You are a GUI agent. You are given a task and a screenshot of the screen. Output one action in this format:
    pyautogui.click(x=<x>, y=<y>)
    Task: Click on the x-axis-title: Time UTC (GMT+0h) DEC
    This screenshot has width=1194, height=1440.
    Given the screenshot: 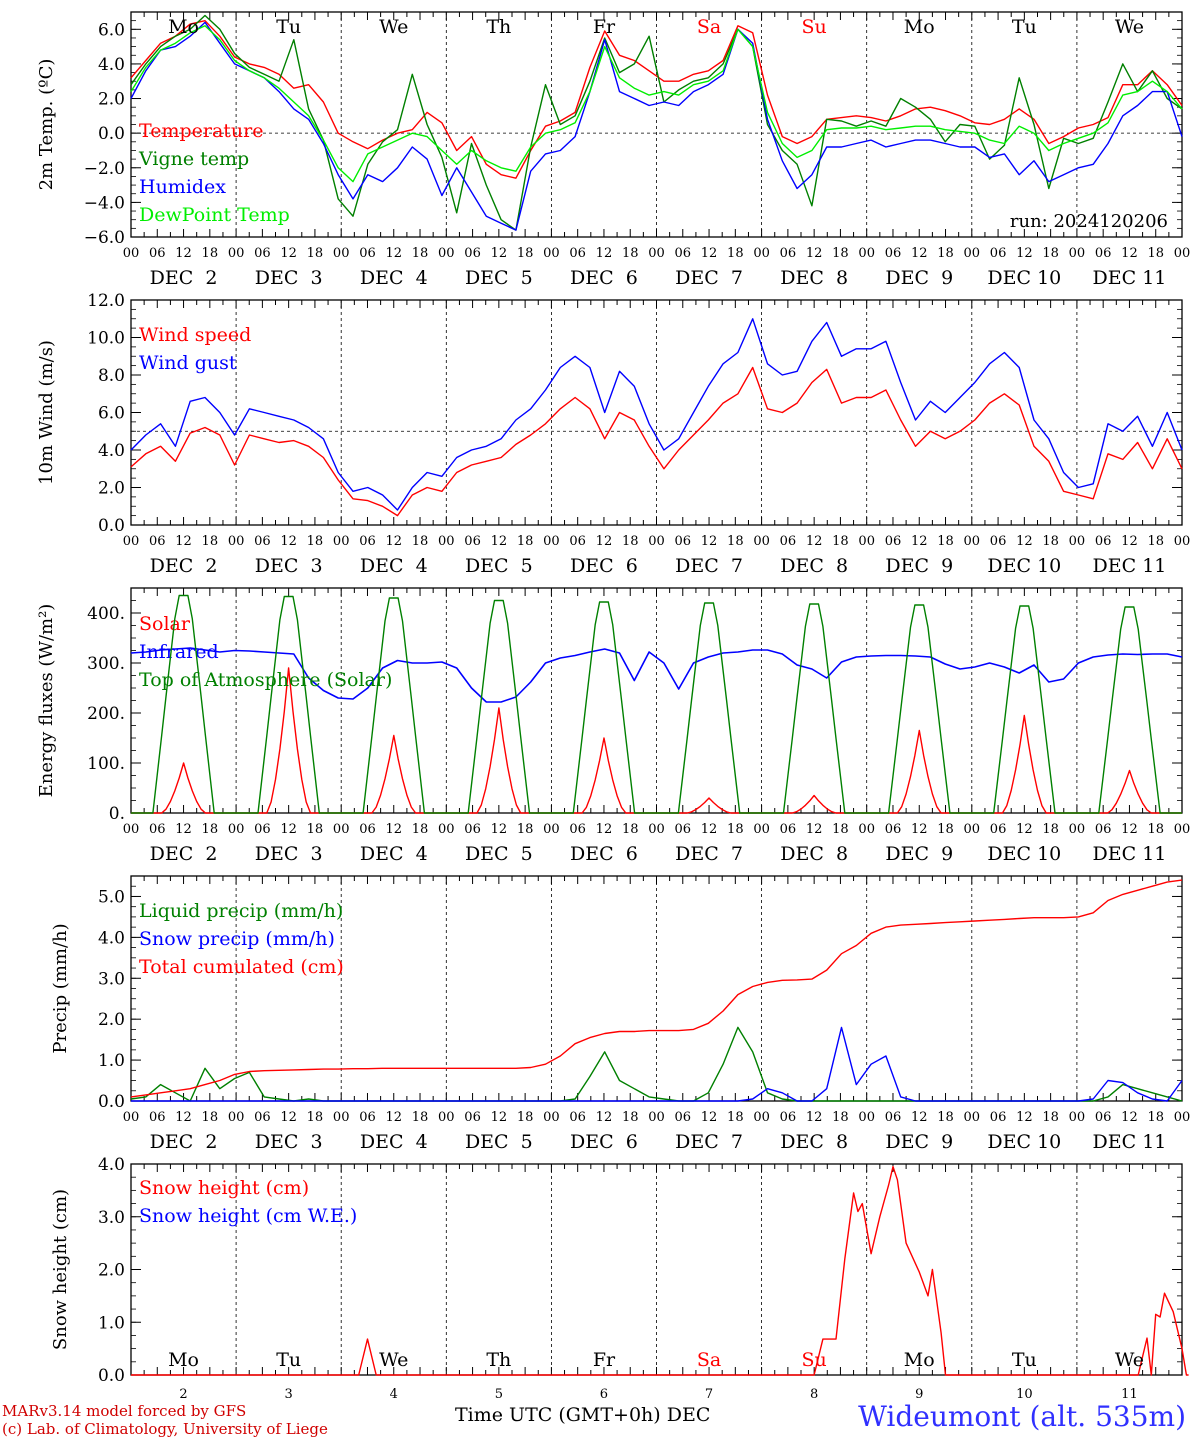 What is the action you would take?
    pyautogui.click(x=583, y=1415)
    